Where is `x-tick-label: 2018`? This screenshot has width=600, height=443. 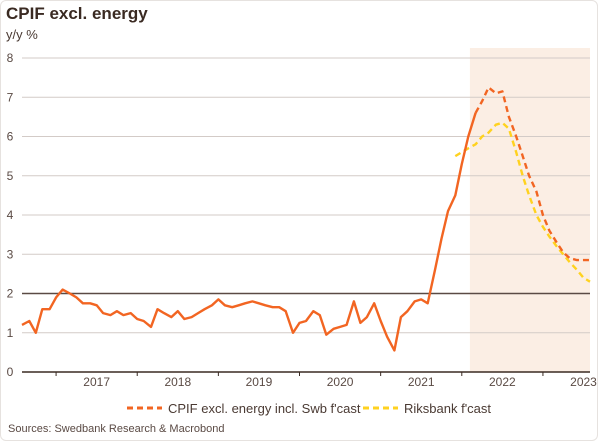
x-tick-label: 2018 is located at coordinates (177, 382).